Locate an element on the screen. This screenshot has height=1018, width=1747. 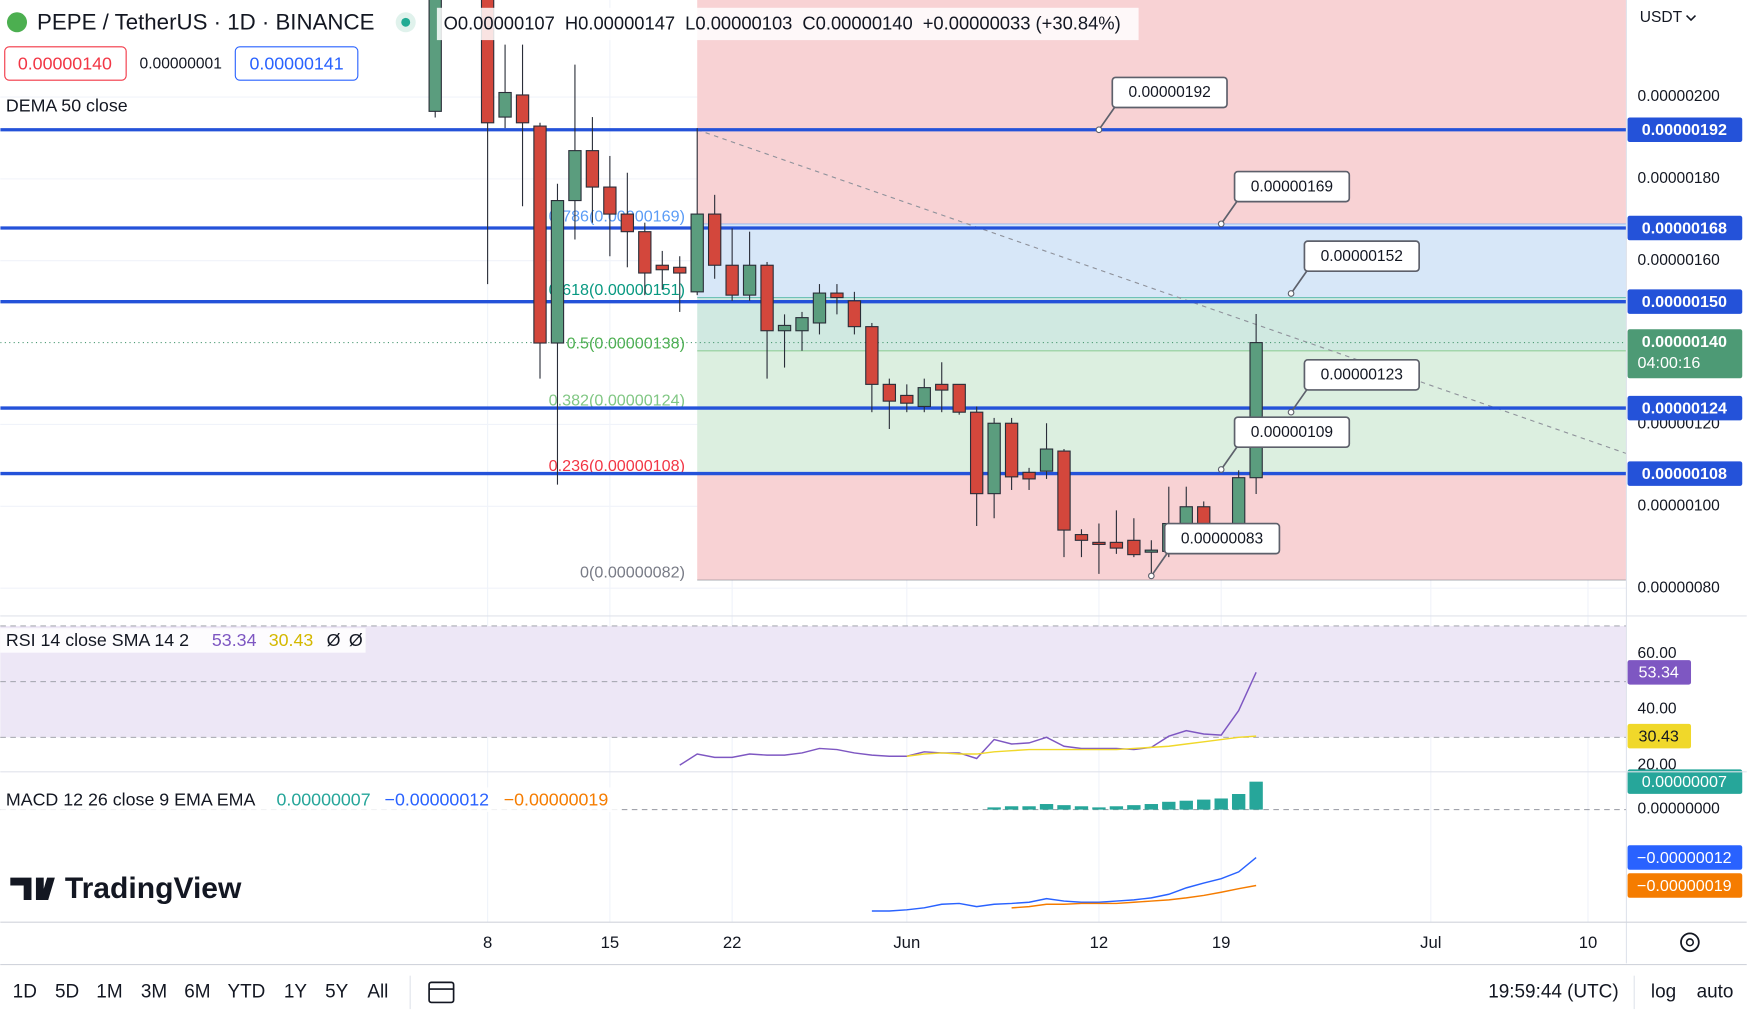
buy-price: 0.00000141 is located at coordinates (297, 63).